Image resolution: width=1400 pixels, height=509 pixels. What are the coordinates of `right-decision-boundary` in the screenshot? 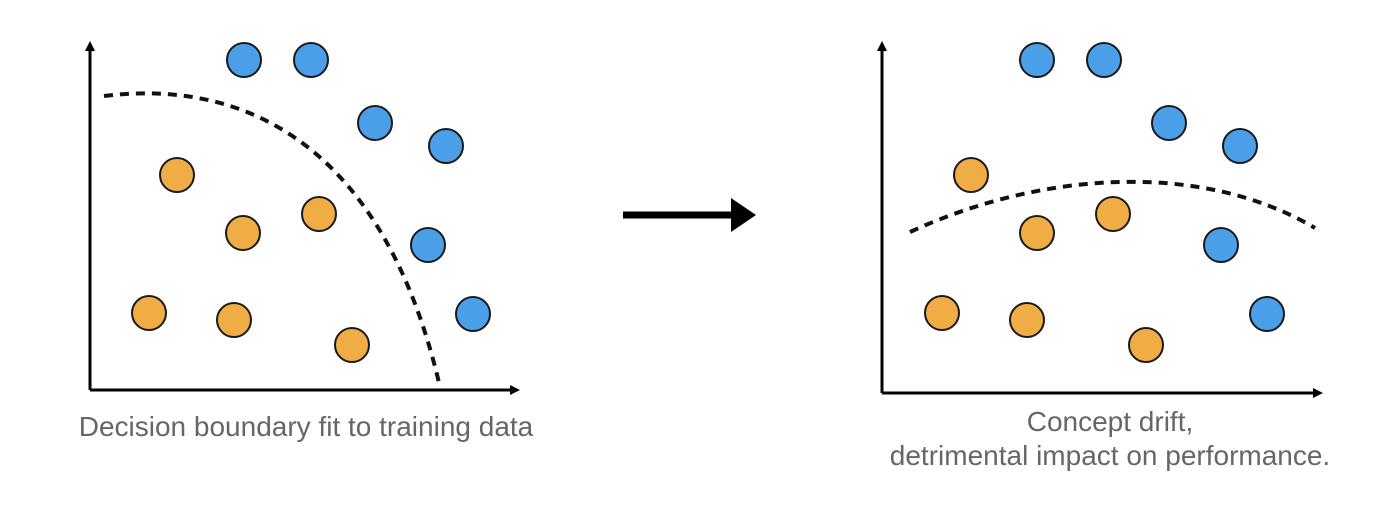 It's located at (1113, 206).